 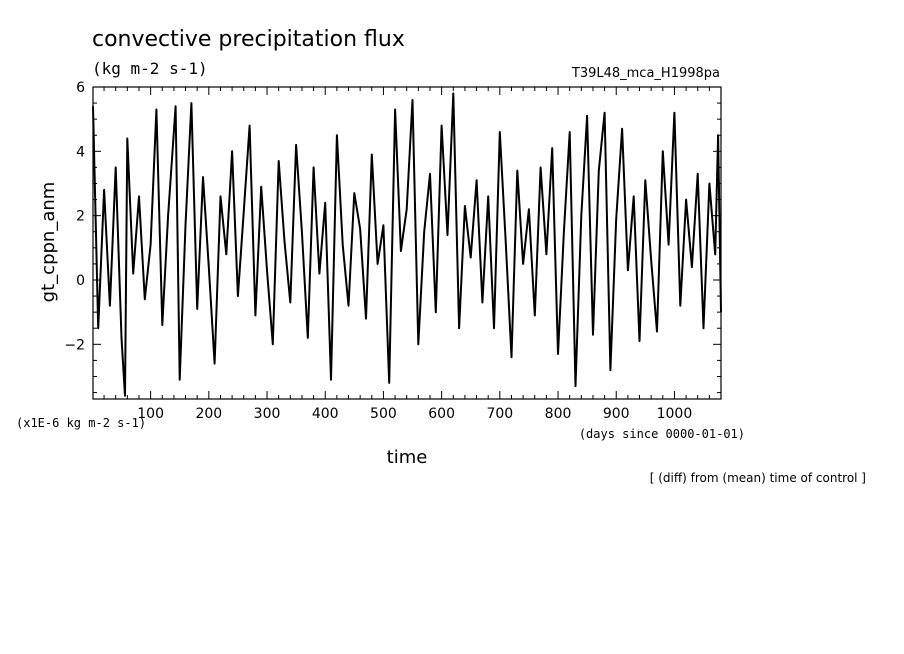 What do you see at coordinates (150, 414) in the screenshot?
I see `x-tick-label: 100` at bounding box center [150, 414].